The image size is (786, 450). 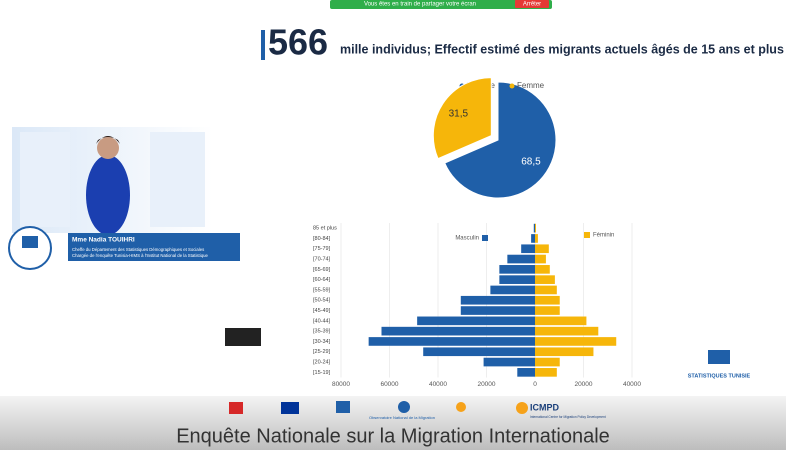 What do you see at coordinates (322, 363) in the screenshot?
I see `y-tick-label: [20-24]` at bounding box center [322, 363].